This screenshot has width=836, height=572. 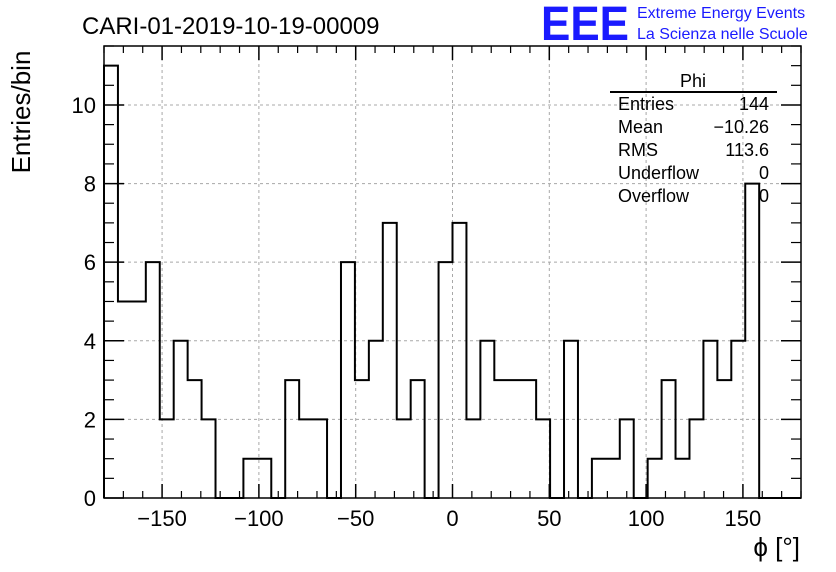 I want to click on stats-label: Underflow, so click(x=659, y=173).